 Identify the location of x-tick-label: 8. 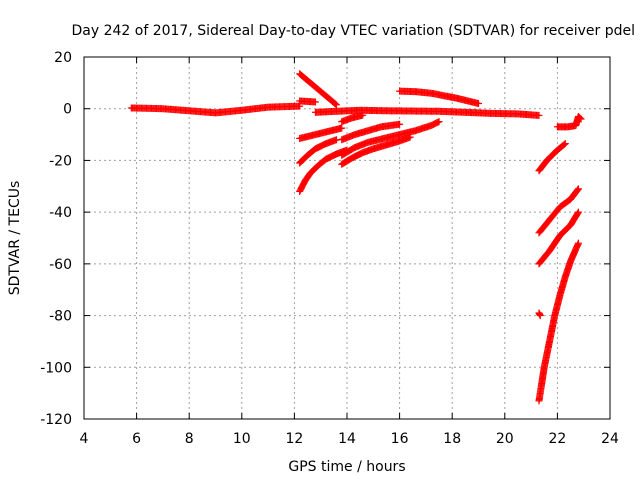
(189, 439).